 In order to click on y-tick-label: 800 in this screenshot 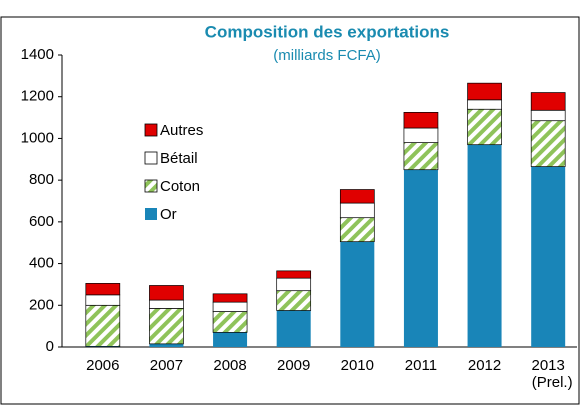, I will do `click(41, 179)`.